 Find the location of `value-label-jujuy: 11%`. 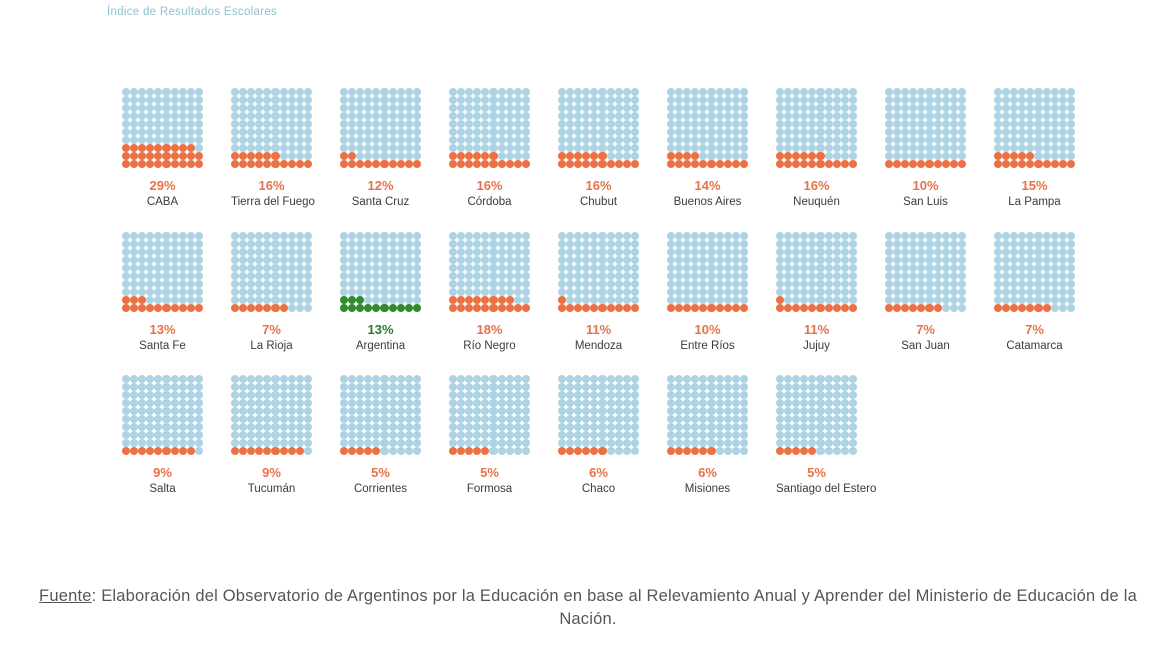

value-label-jujuy: 11% is located at coordinates (816, 329).